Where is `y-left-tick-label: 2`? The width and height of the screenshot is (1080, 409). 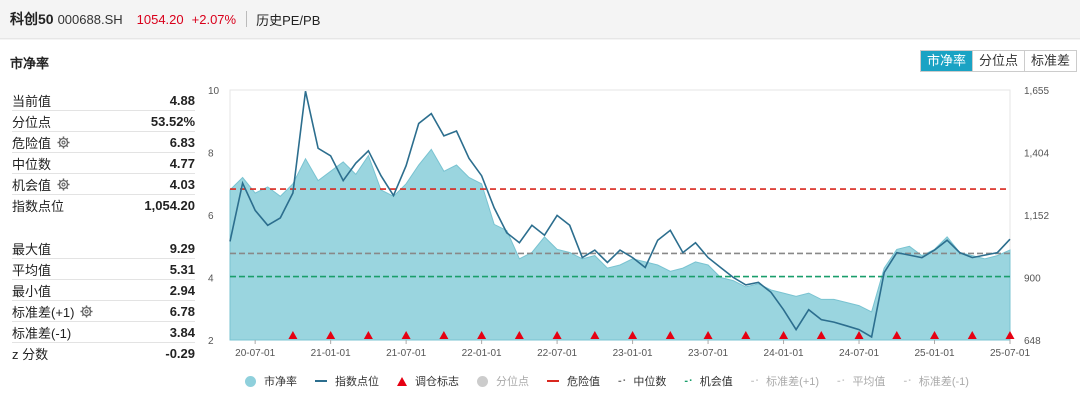
y-left-tick-label: 2 is located at coordinates (211, 341).